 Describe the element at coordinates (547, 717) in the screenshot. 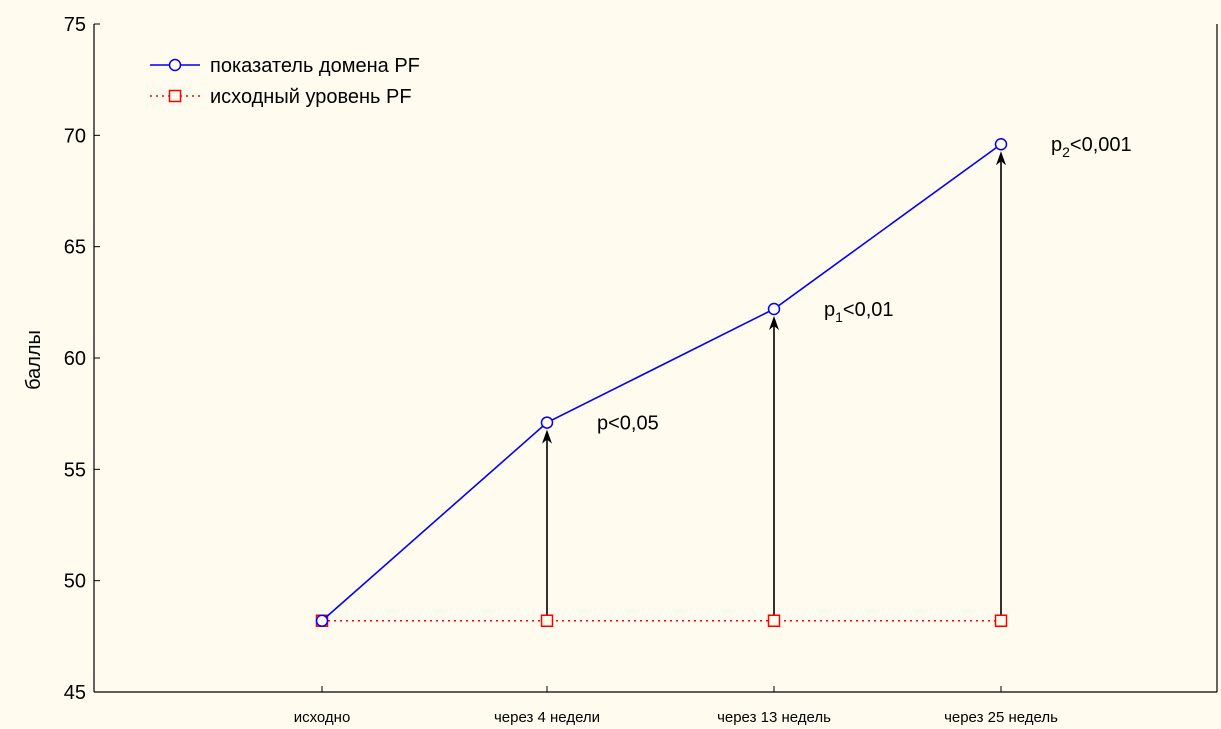

I see `x-tick-label: через 4 недели` at that location.